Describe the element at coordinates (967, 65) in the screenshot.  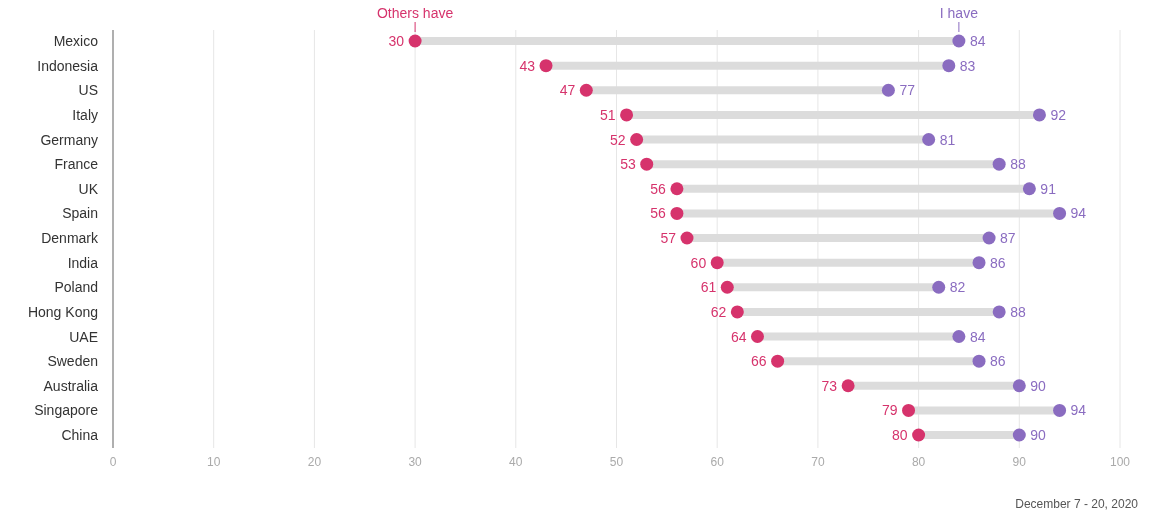
I see `data-label: 83` at that location.